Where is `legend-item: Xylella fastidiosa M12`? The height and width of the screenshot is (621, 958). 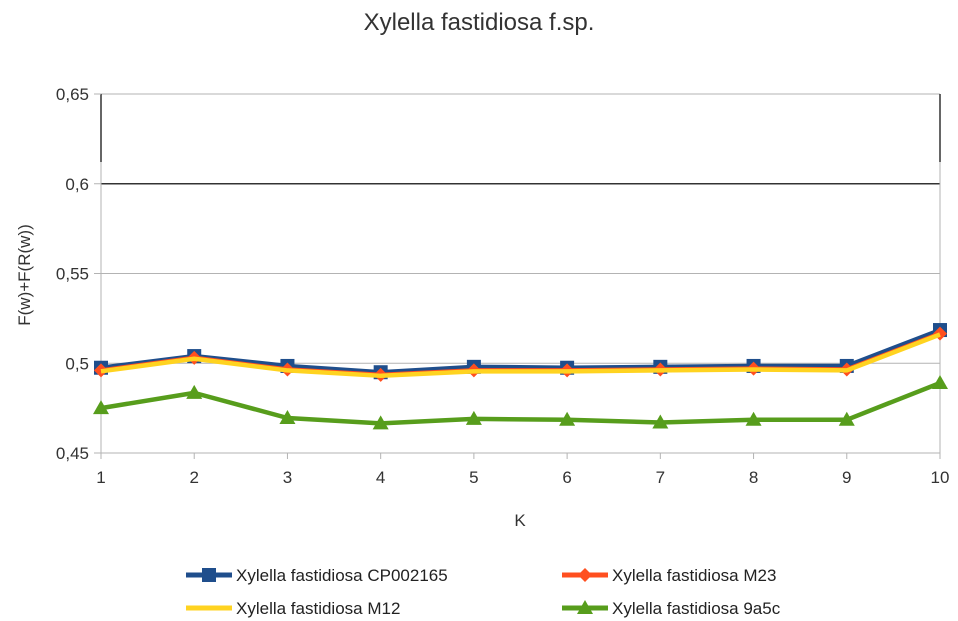 legend-item: Xylella fastidiosa M12 is located at coordinates (293, 608).